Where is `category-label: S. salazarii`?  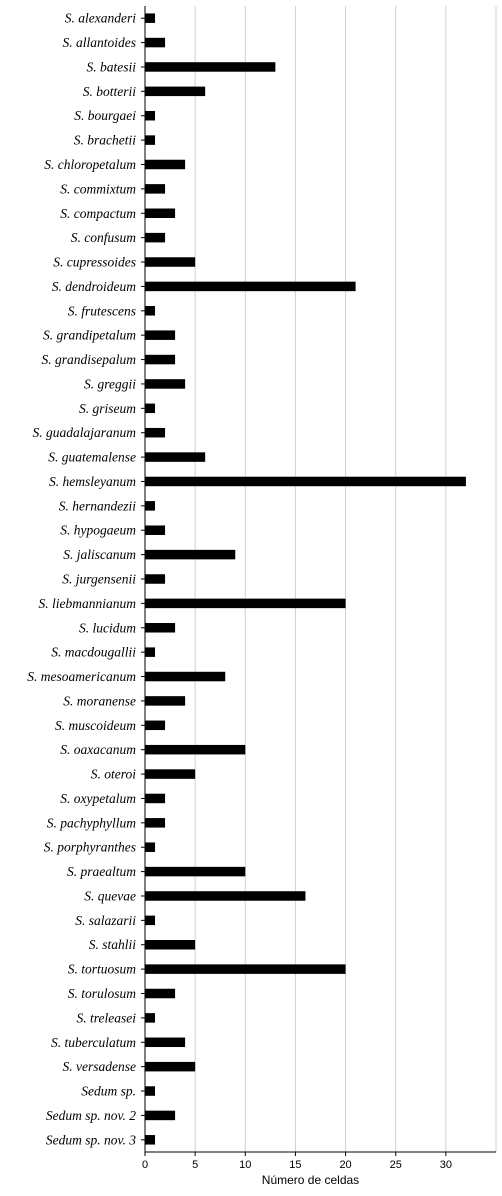 category-label: S. salazarii is located at coordinates (105, 920).